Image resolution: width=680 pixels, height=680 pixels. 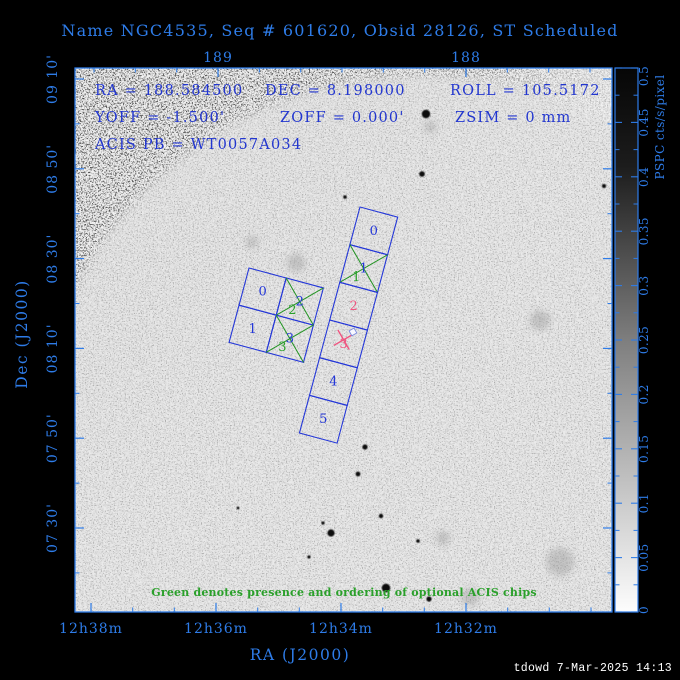 I want to click on chip-outline-I3, so click(x=290, y=338).